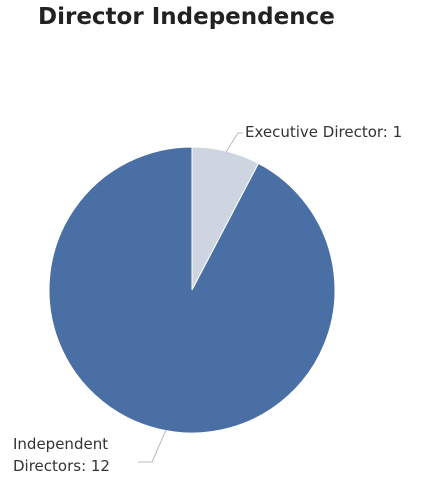  What do you see at coordinates (324, 132) in the screenshot?
I see `slice-label: Executive Director: 1` at bounding box center [324, 132].